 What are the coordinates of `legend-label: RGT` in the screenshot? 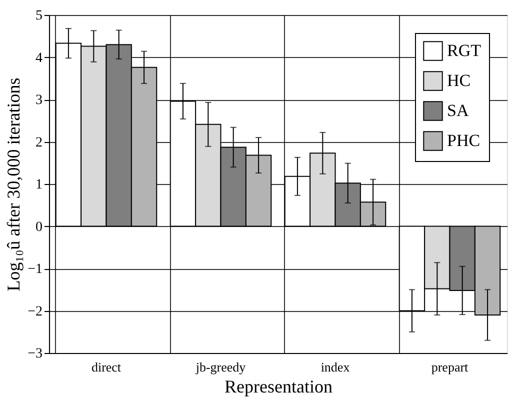 It's located at (464, 50).